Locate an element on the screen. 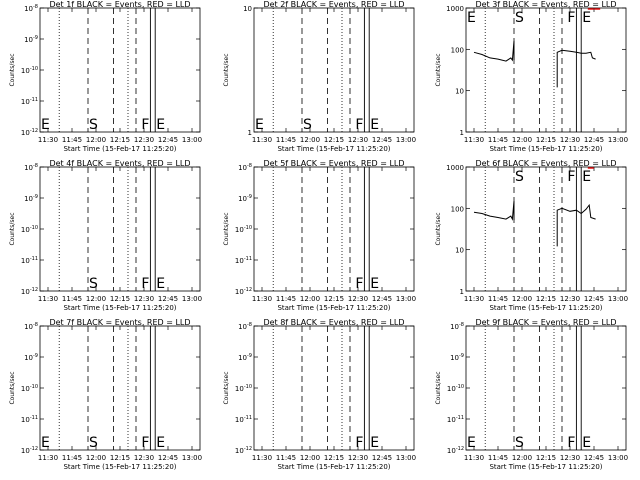 This screenshot has width=640, height=480. events-series is located at coordinates (494, 211).